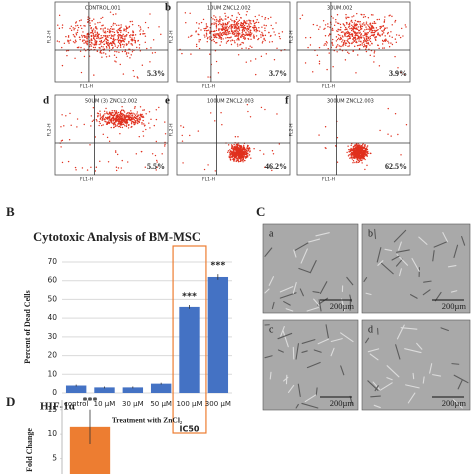 This screenshot has height=474, width=474. I want to click on y-tick-label: 60, so click(52, 280).